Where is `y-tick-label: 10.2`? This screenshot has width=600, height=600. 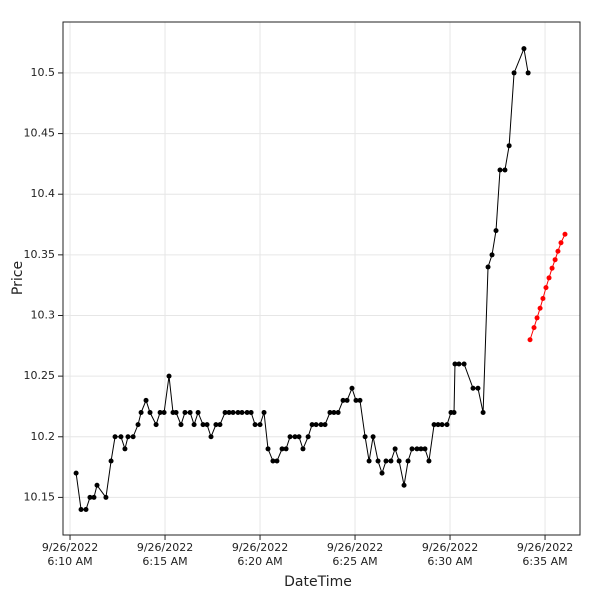
y-tick-label: 10.2 is located at coordinates (43, 436).